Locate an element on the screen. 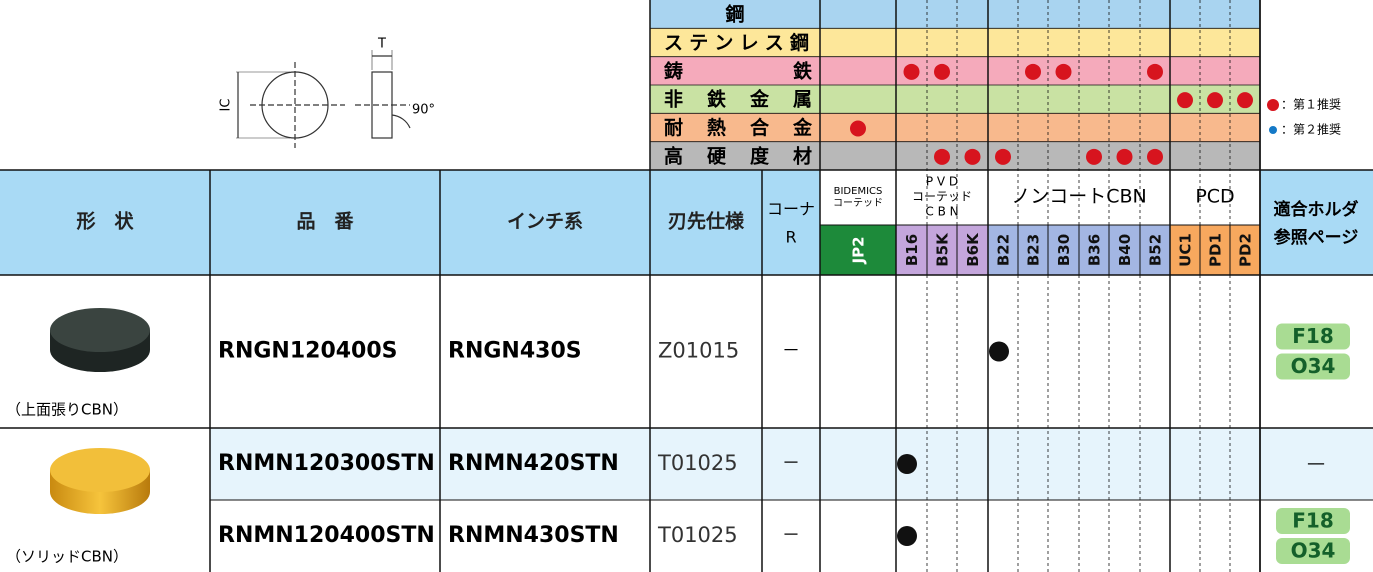  part-number: RNGN120400S is located at coordinates (308, 351).